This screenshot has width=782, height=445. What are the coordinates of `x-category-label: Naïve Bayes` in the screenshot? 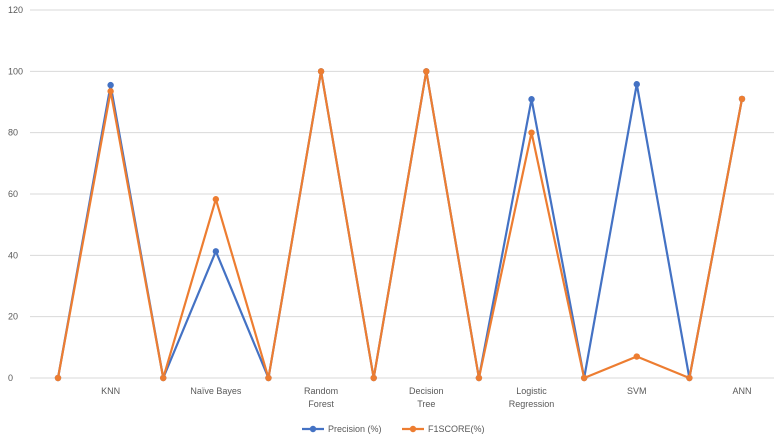 It's located at (216, 391).